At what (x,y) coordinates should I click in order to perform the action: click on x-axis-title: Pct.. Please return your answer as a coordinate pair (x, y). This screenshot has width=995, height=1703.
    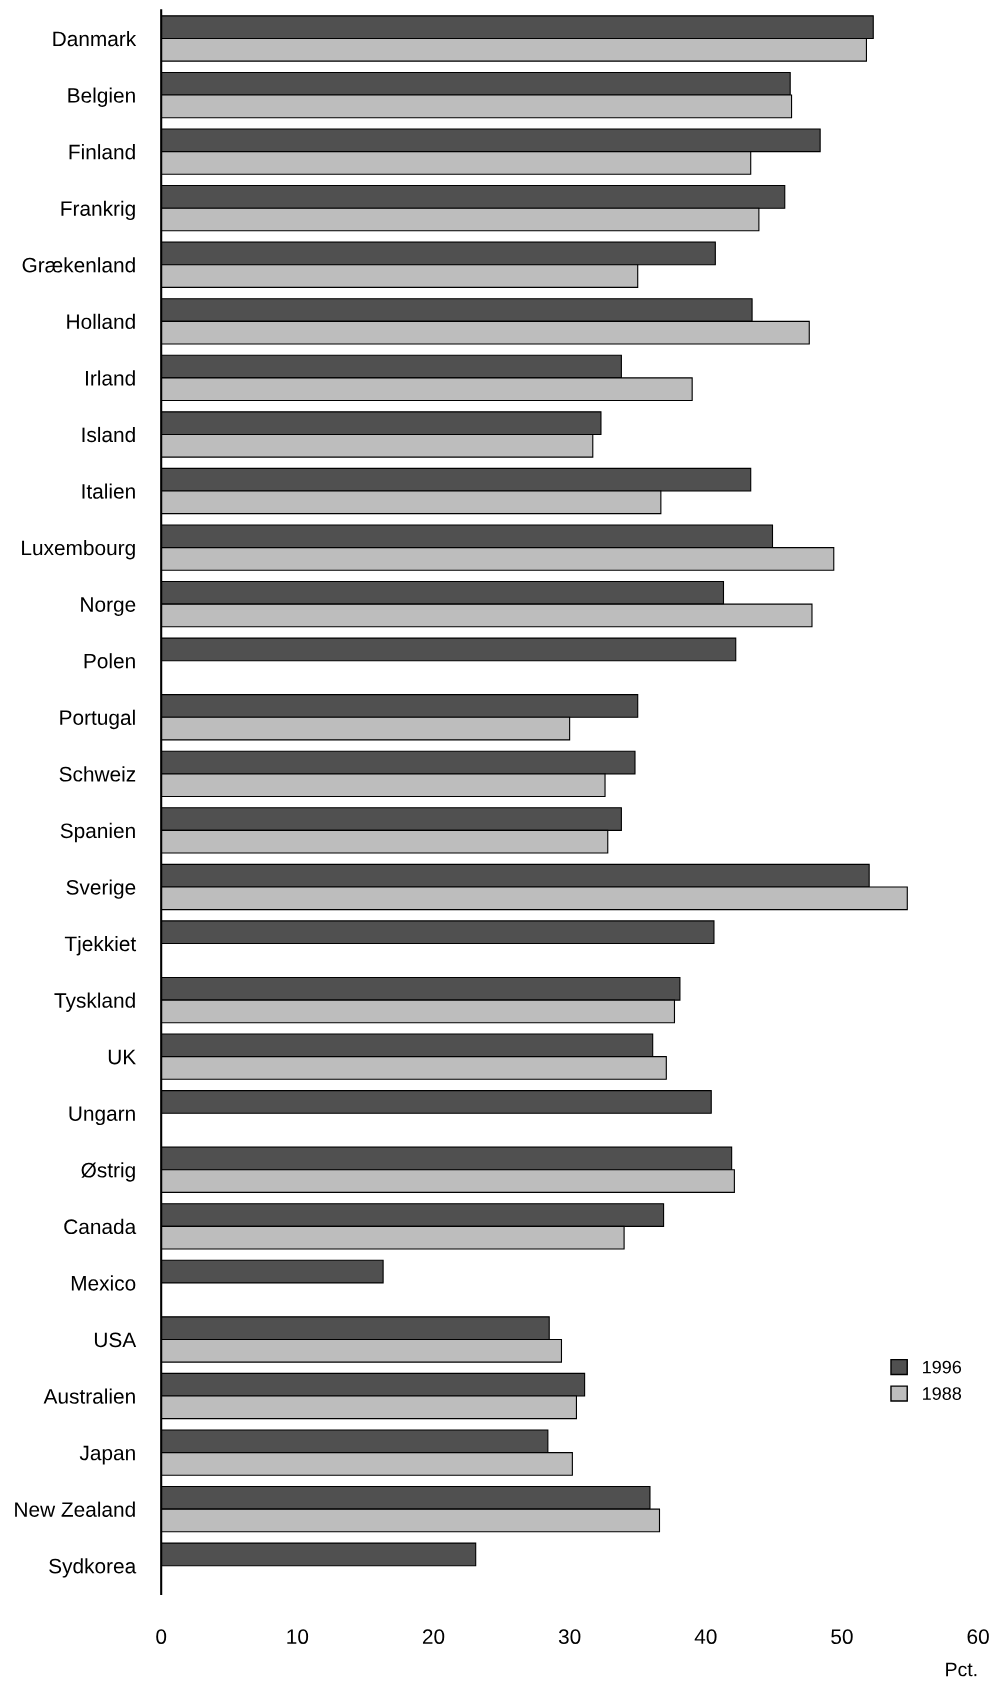
    Looking at the image, I should click on (961, 1669).